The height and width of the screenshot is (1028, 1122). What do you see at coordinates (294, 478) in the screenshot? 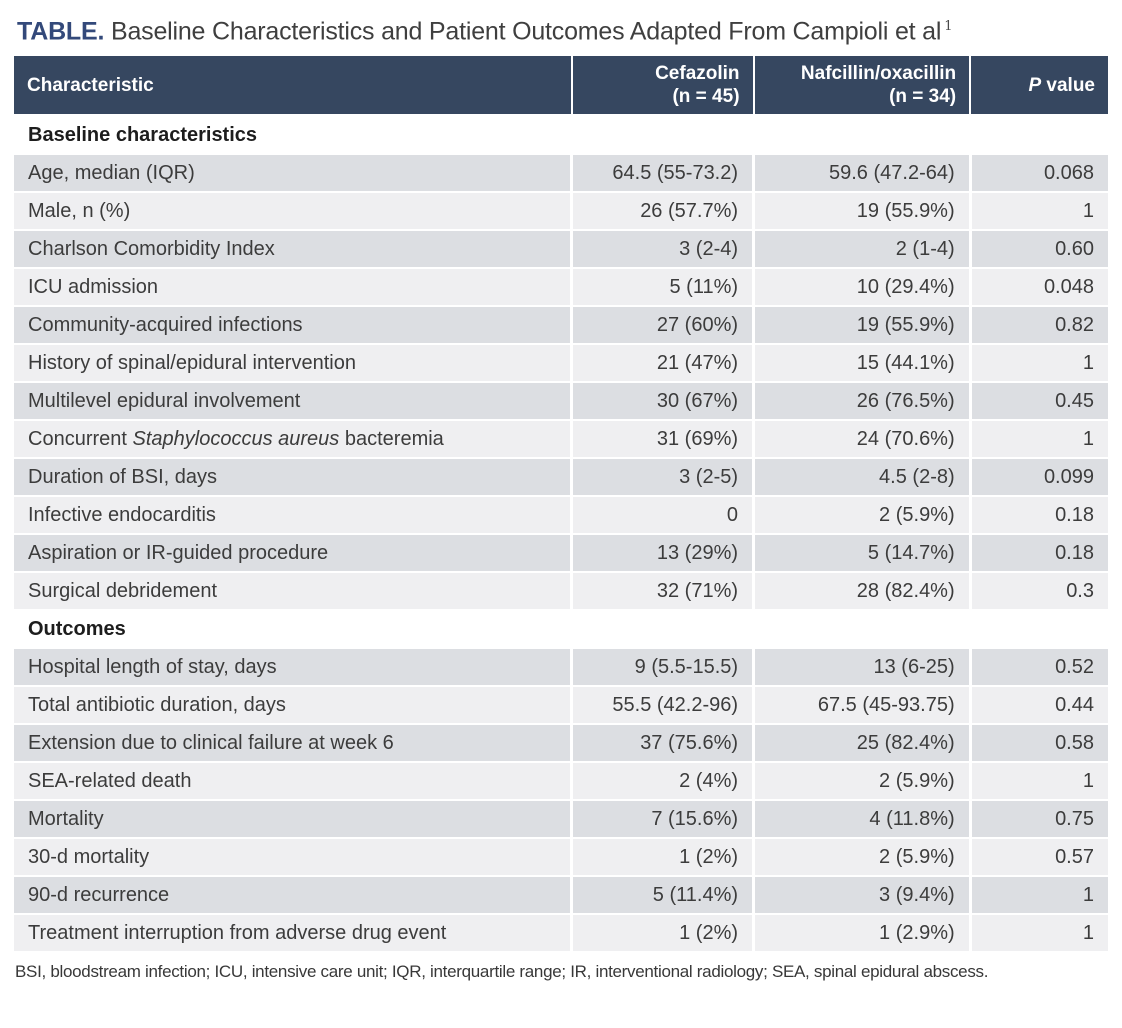
I see `characteristic-cell: Duration of BSI, days` at bounding box center [294, 478].